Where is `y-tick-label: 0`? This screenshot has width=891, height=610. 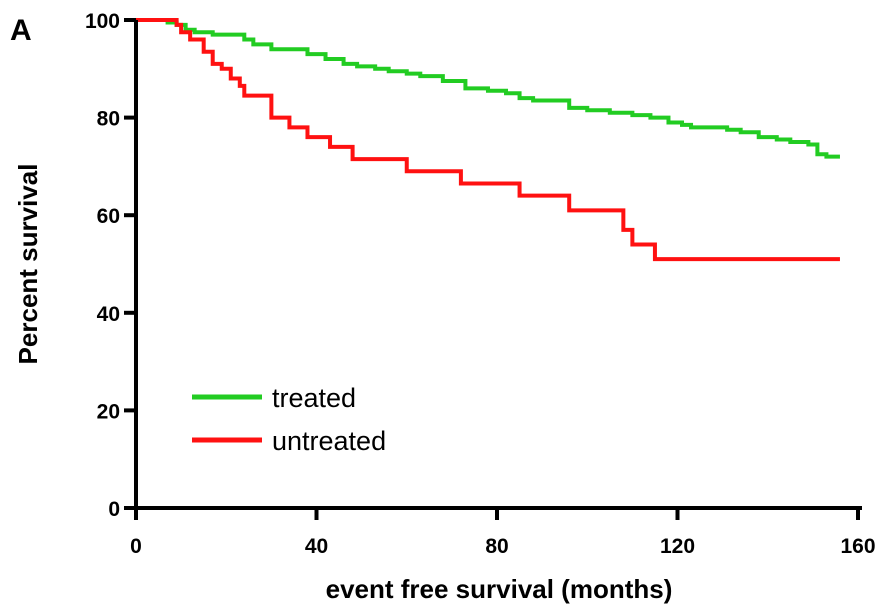
y-tick-label: 0 is located at coordinates (114, 509).